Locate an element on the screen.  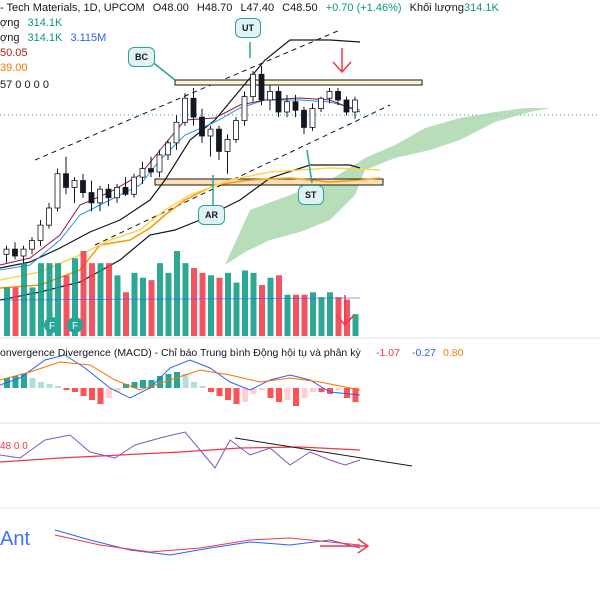
header-row-4: 50.05 is located at coordinates (16, 53).